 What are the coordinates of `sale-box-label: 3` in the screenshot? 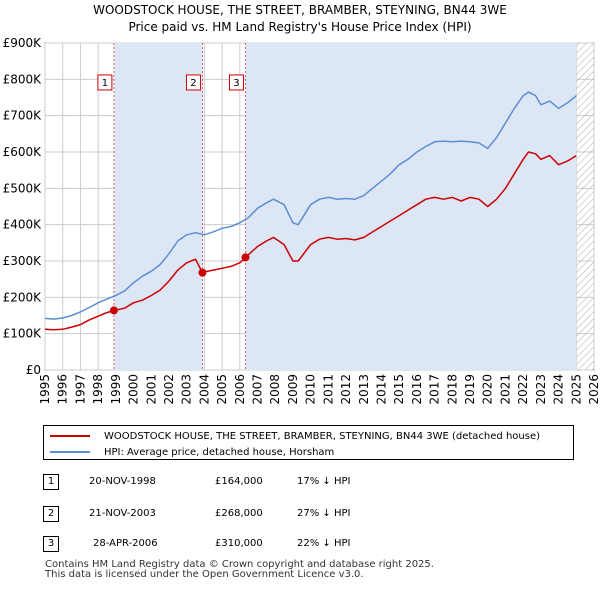 It's located at (236, 83).